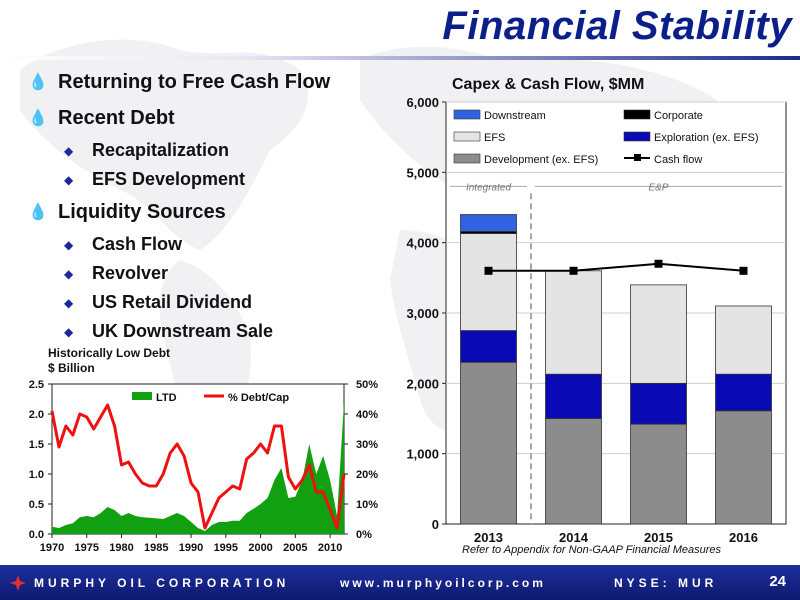 The height and width of the screenshot is (600, 800). Describe the element at coordinates (443, 583) in the screenshot. I see `footer-website: www.murphyoilcorp.com` at that location.